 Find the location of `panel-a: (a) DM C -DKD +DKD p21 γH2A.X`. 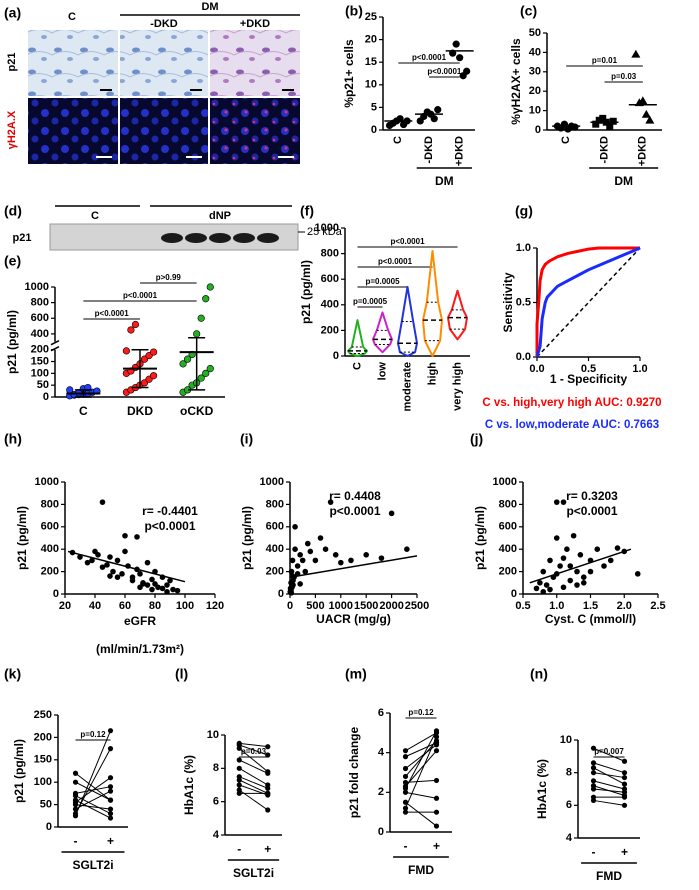

panel-a: (a) DM C -DKD +DKD p21 γH2A.X is located at coordinates (152, 82).